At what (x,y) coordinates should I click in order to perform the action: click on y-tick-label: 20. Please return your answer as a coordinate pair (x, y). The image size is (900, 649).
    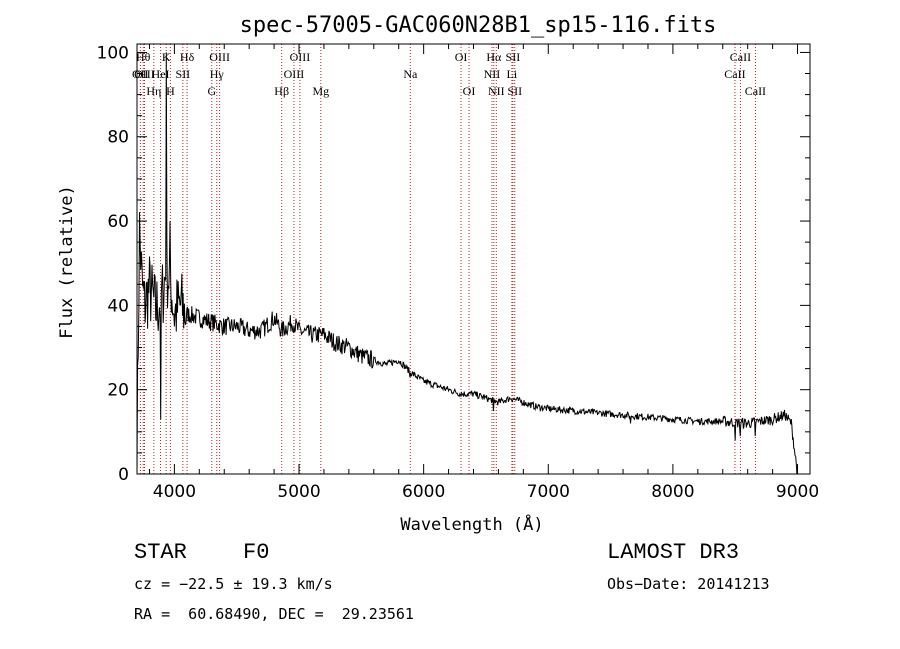
    Looking at the image, I should click on (118, 391).